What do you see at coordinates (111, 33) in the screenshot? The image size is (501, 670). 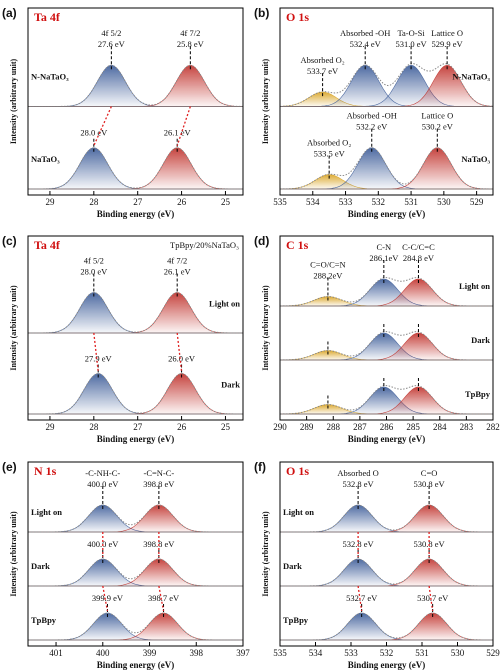 I see `peak-name: 4f 5/2` at bounding box center [111, 33].